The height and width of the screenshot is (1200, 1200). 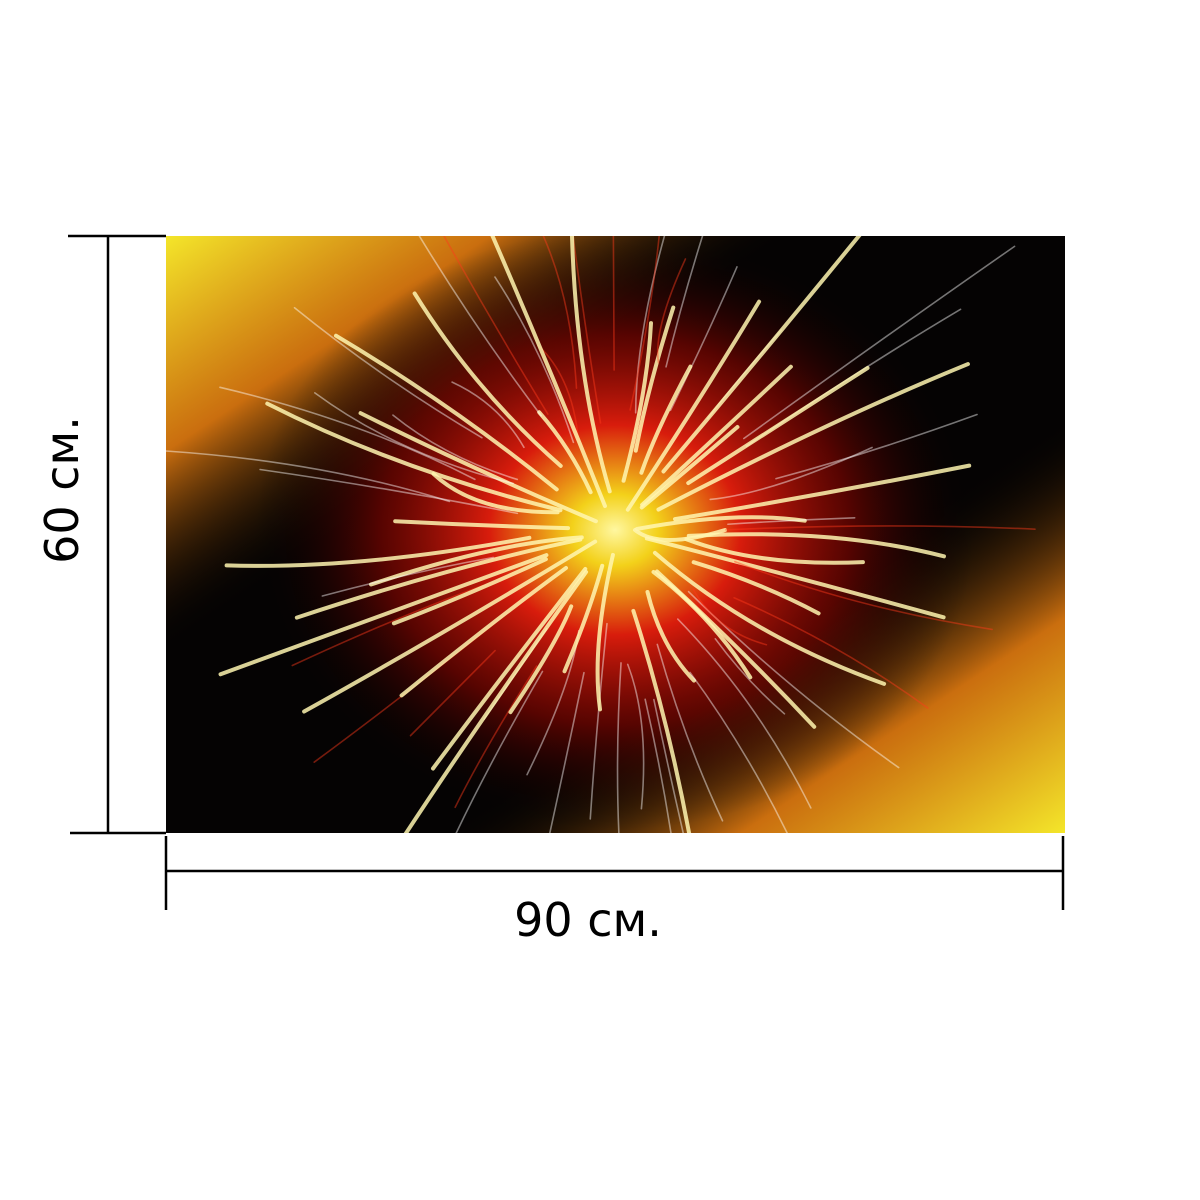 What do you see at coordinates (62, 490) in the screenshot?
I see `height-label: 60 см.` at bounding box center [62, 490].